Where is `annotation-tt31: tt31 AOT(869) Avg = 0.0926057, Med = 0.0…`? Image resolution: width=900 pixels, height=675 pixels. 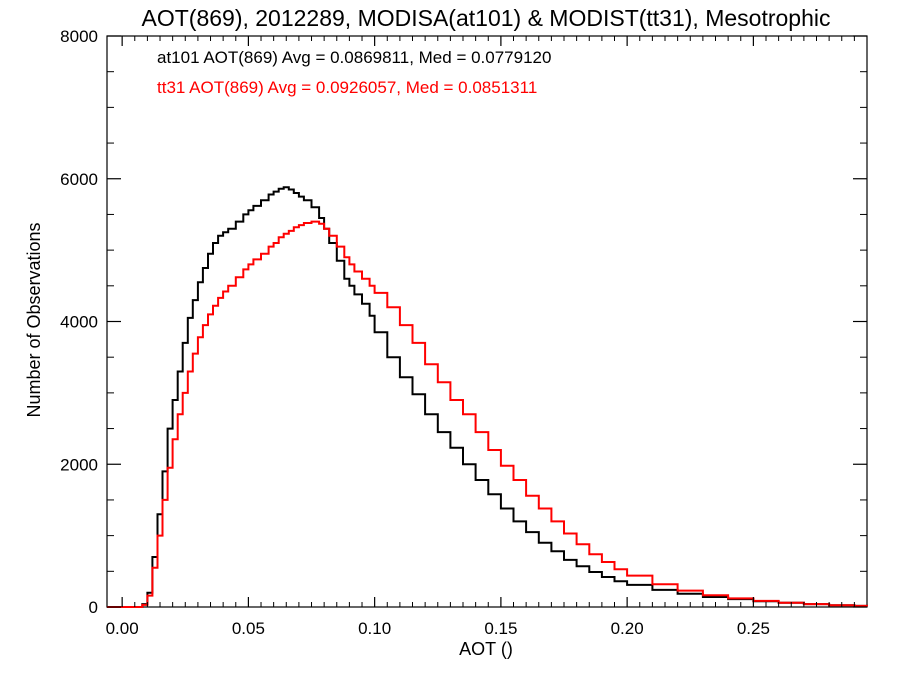
annotation-tt31: tt31 AOT(869) Avg = 0.0926057, Med = 0.0… is located at coordinates (347, 87).